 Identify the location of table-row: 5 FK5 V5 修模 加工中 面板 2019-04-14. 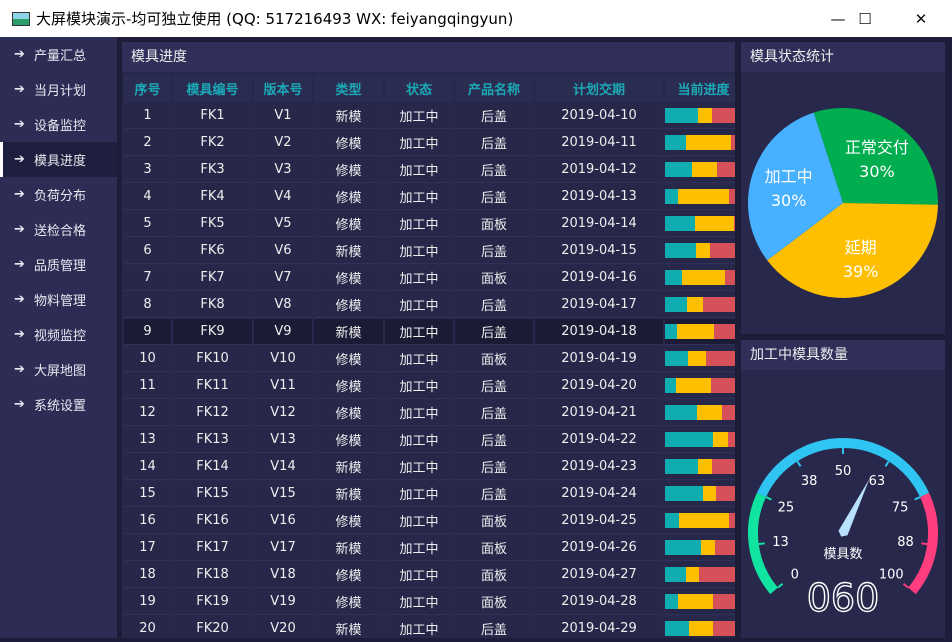
(429, 224).